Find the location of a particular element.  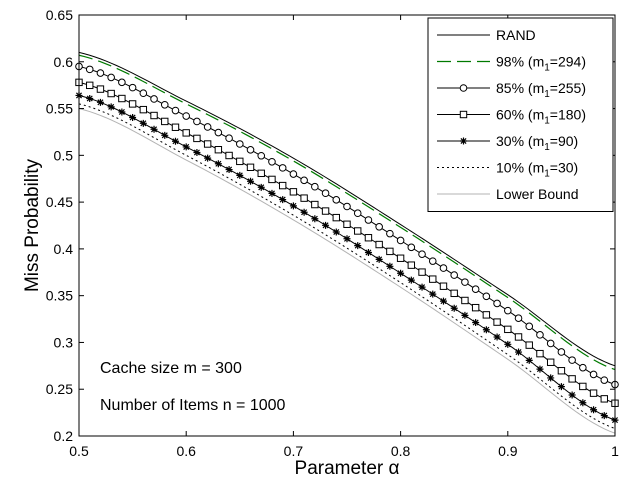

x-tick-label: 0.8 is located at coordinates (401, 451).